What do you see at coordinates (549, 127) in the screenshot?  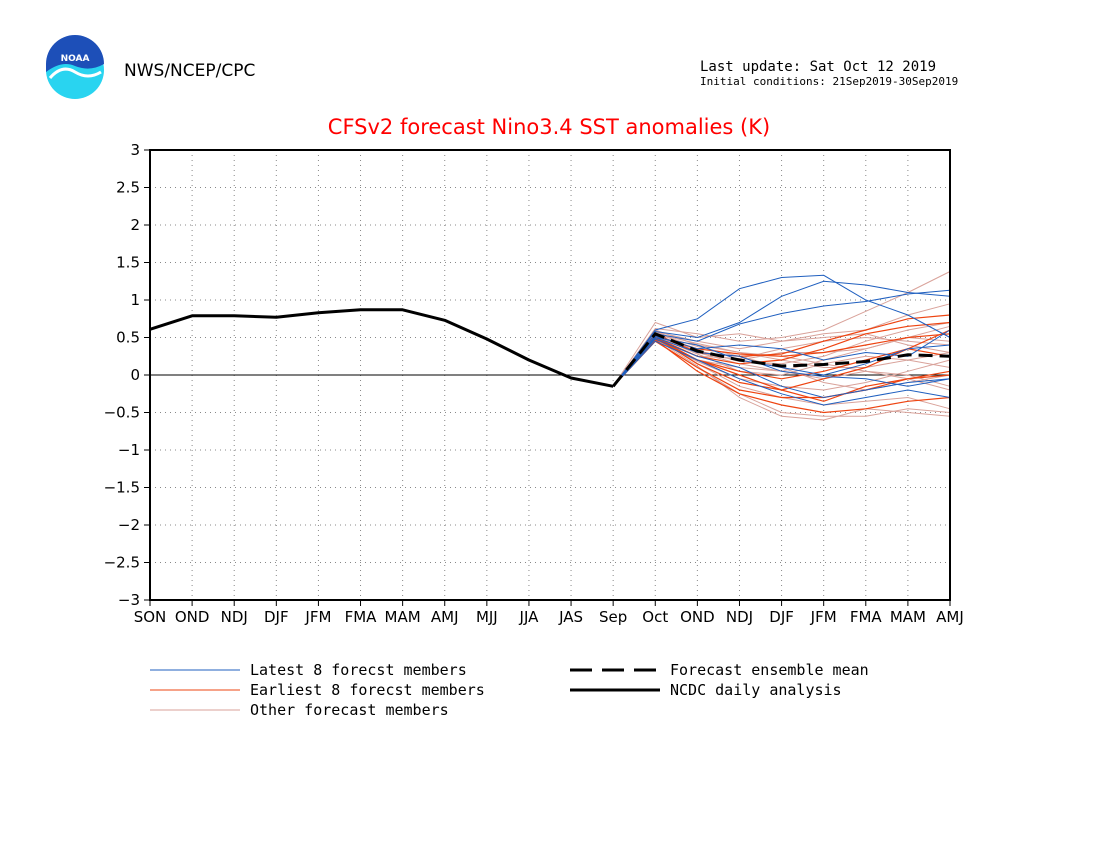 I see `chart-title: CFSv2 forecast Nino3.4 SST anomalies (K)` at bounding box center [549, 127].